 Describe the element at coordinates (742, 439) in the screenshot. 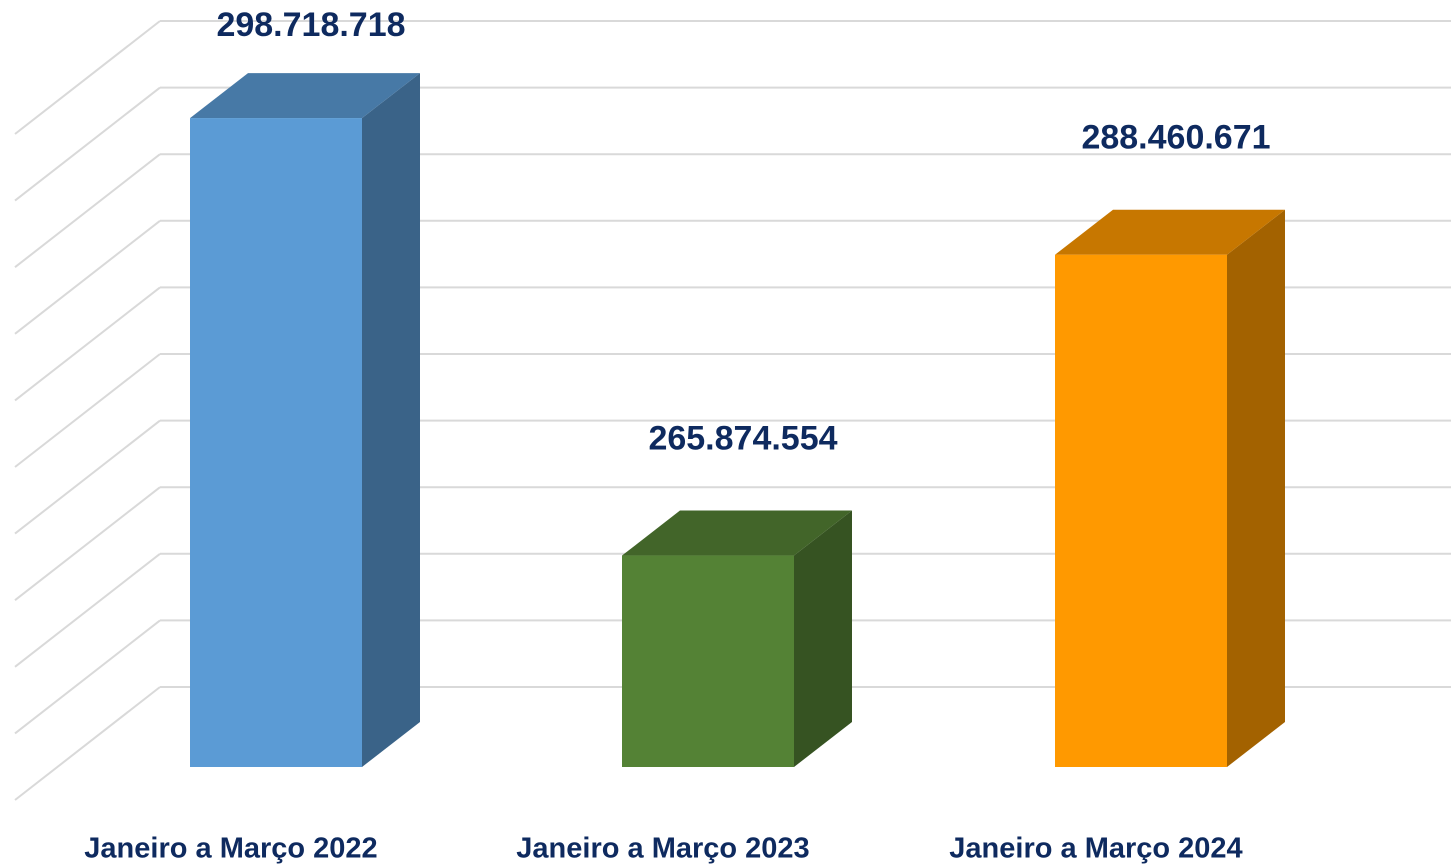

I see `value-label: 265.874.554` at that location.